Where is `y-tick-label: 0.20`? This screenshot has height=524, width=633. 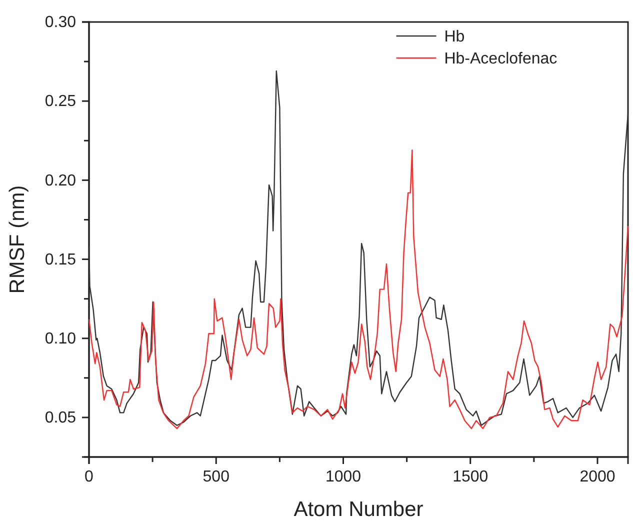 y-tick-label: 0.20 is located at coordinates (60, 181).